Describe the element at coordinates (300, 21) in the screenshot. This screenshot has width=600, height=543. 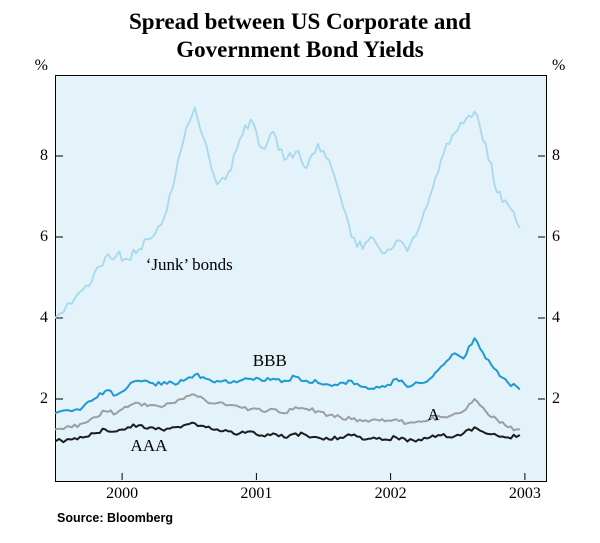
I see `chart-title-line1: Spread between US Corporate and` at that location.